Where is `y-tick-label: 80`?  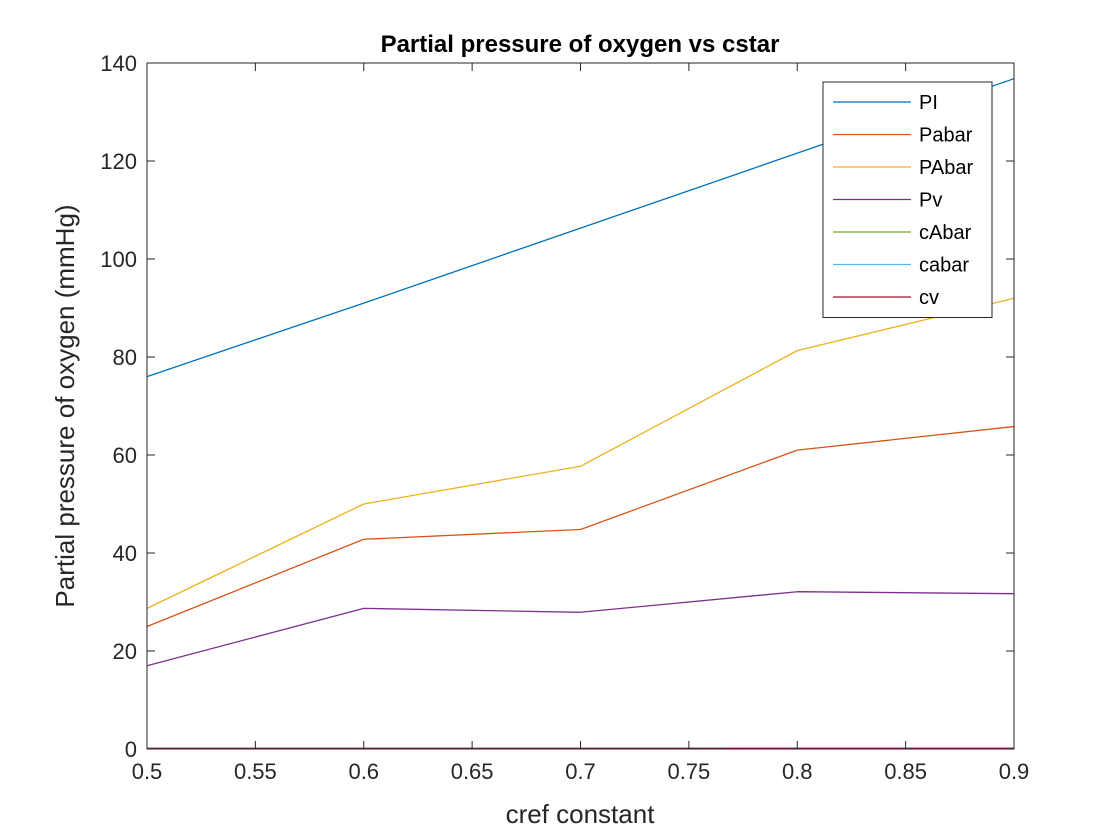 y-tick-label: 80 is located at coordinates (125, 357).